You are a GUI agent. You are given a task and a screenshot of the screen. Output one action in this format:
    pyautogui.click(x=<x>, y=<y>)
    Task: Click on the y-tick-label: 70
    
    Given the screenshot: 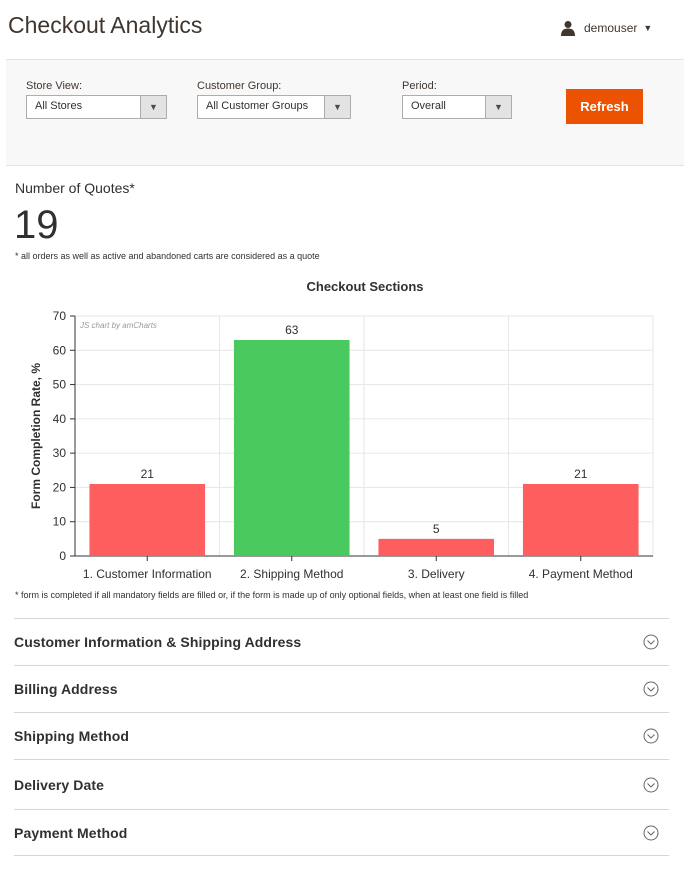 What is the action you would take?
    pyautogui.click(x=60, y=316)
    